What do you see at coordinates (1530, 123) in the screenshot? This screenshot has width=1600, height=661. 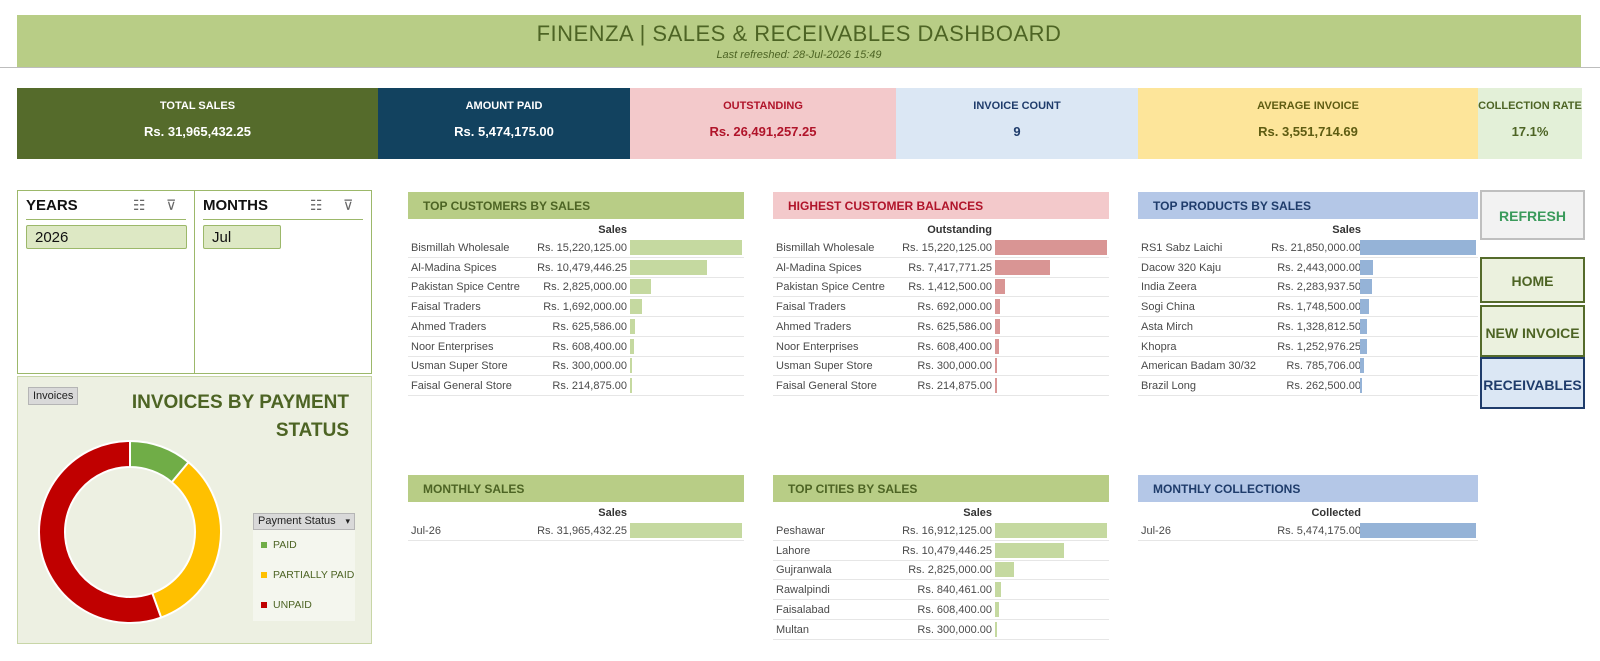 I see `kpi-collection-rate: COLLECTION RATE 17.1%` at bounding box center [1530, 123].